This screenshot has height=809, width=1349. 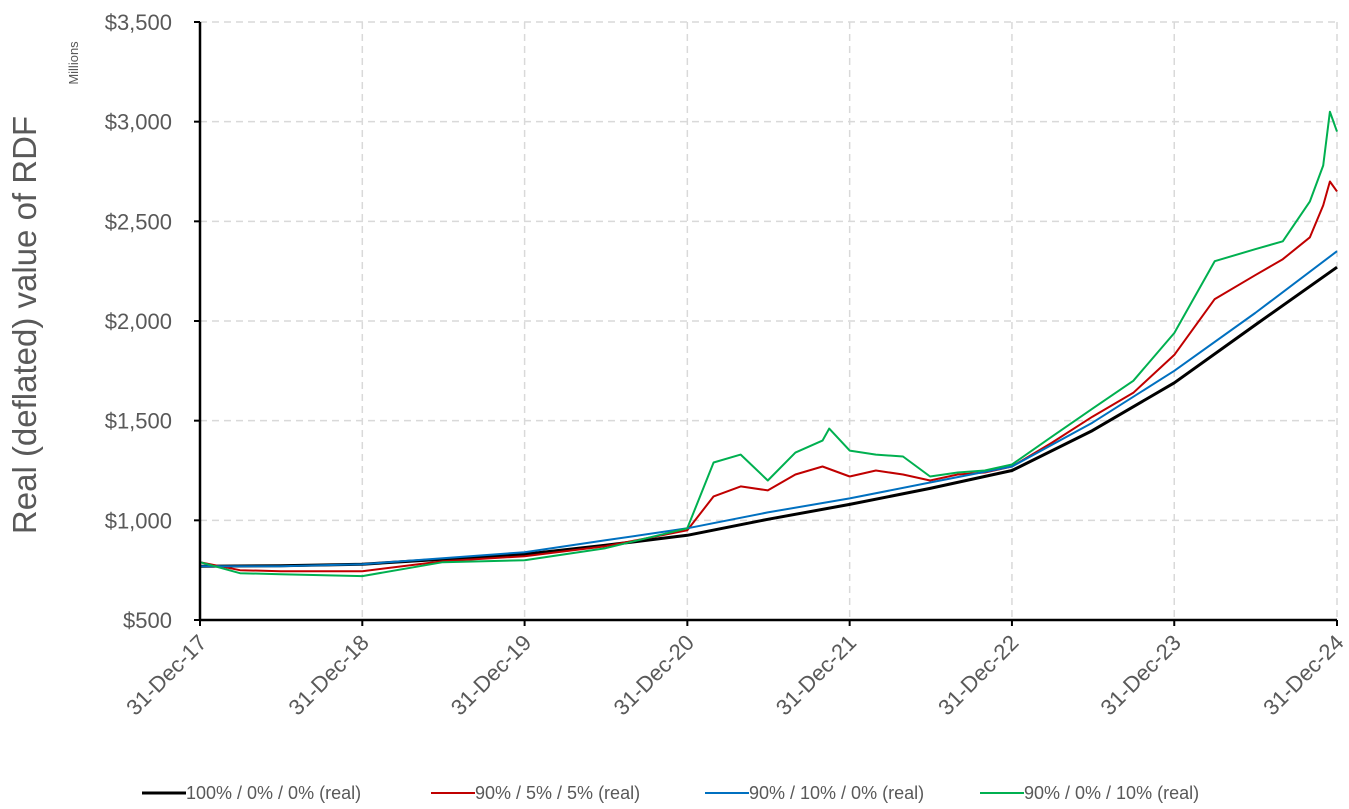 I want to click on y-tick-labels: $500 $1,000 $1,500 $2,000 $2,500 $3,000 $3,500, so click(x=138, y=321).